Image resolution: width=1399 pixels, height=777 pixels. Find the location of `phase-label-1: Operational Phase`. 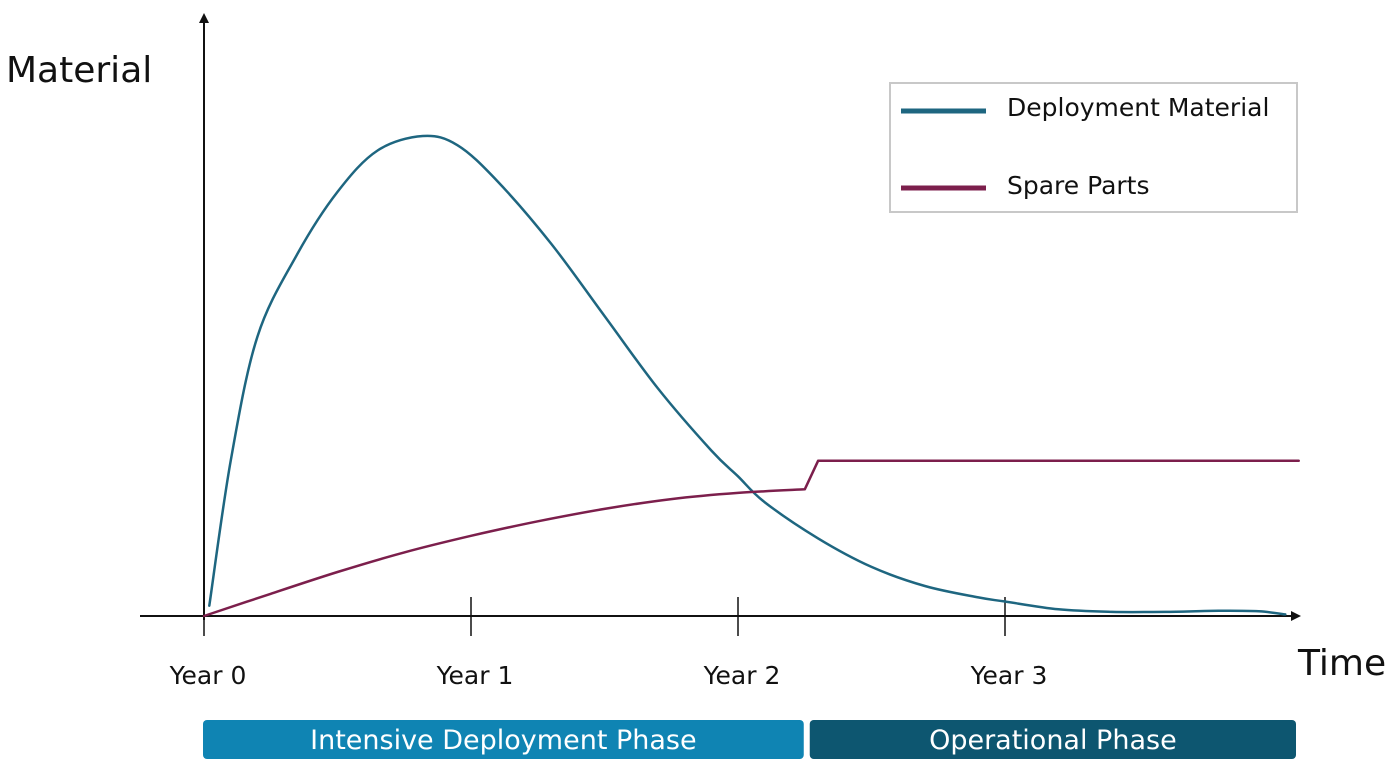

phase-label-1: Operational Phase is located at coordinates (1053, 740).